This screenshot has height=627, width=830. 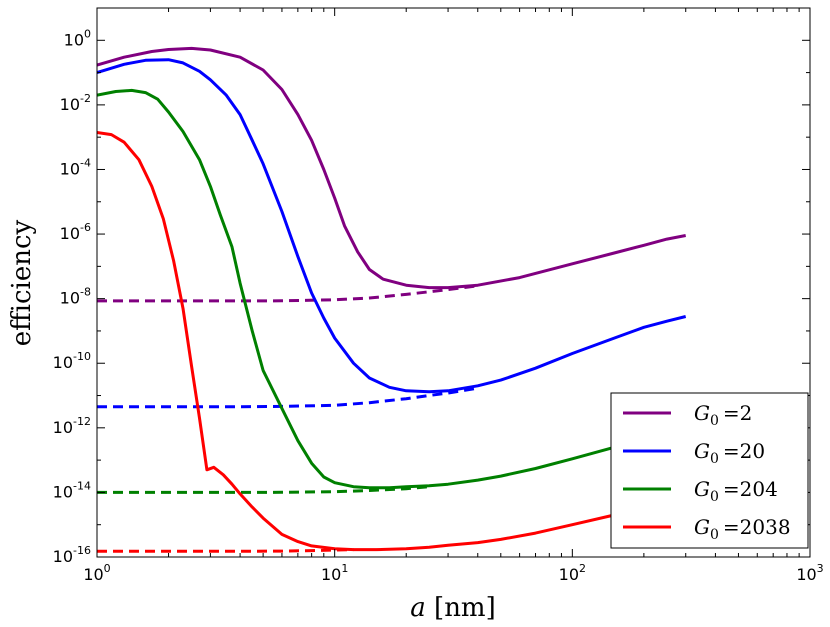 I want to click on series-3-dashed-line, so click(x=263, y=489).